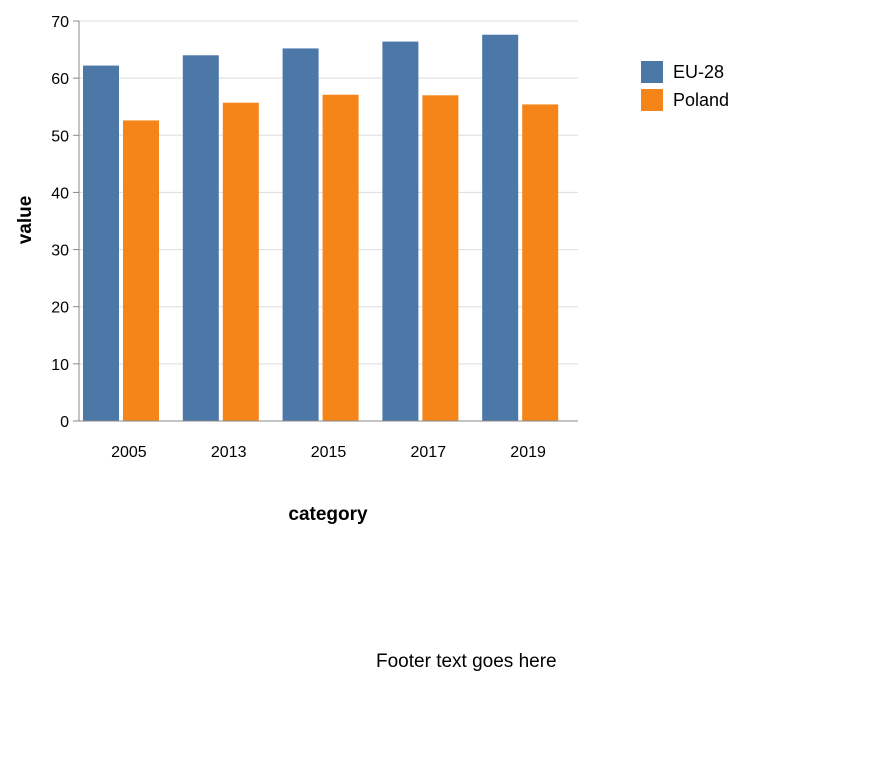  Describe the element at coordinates (60, 193) in the screenshot. I see `y-tick-label: 40` at that location.